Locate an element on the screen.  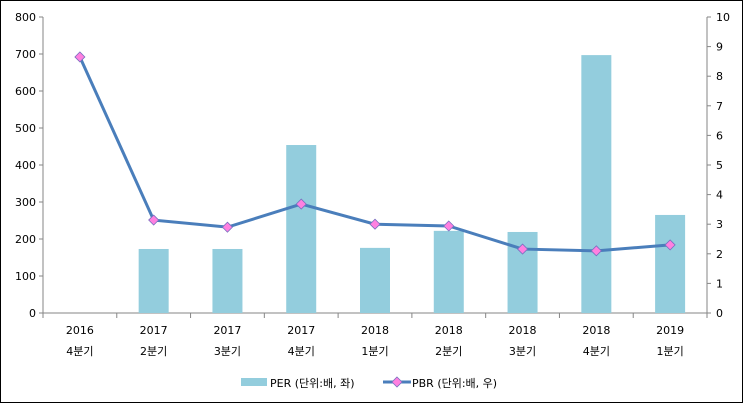
right-tick-label: 8 is located at coordinates (719, 76).